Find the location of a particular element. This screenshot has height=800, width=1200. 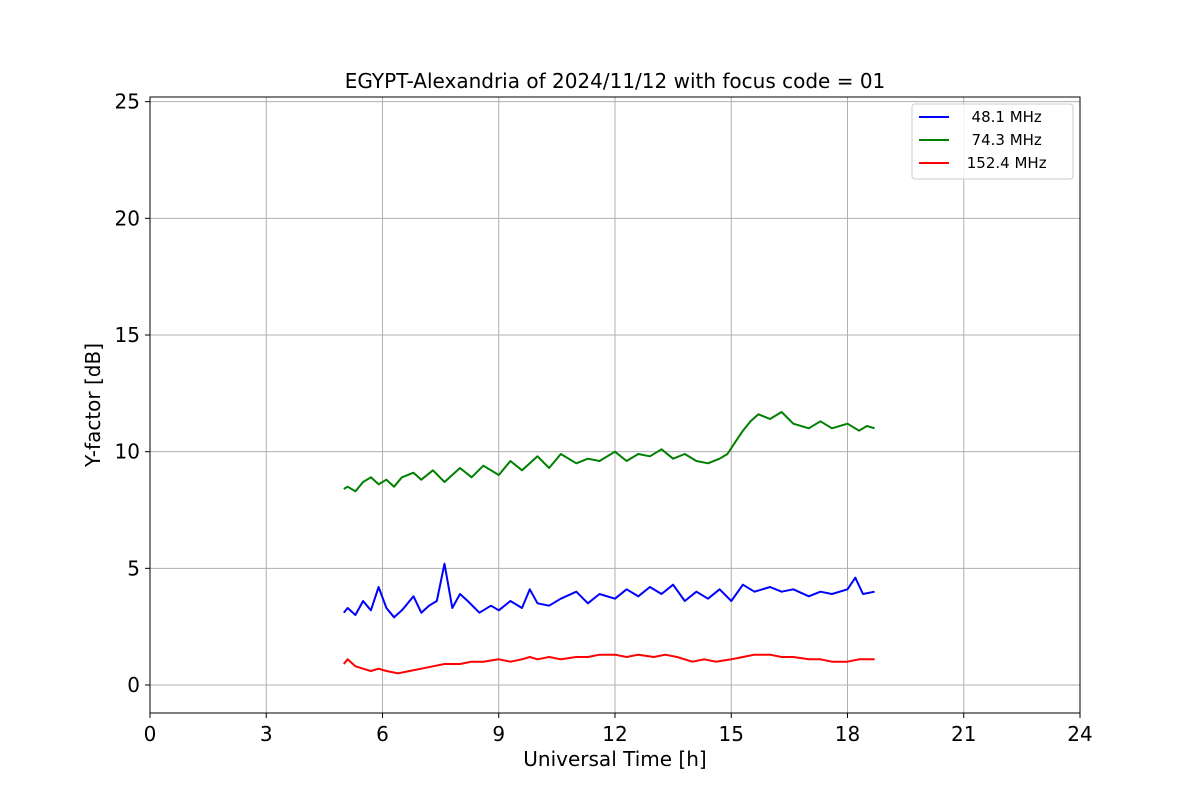

x-ticks: 0 3 6 9 12 15 18 21 24 is located at coordinates (618, 729).